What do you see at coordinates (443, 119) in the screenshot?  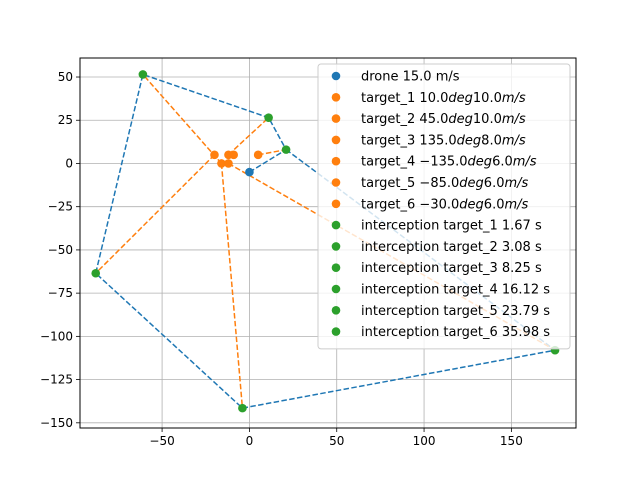 I see `legend-label: target_2 45.0deg10.0m/s` at bounding box center [443, 119].